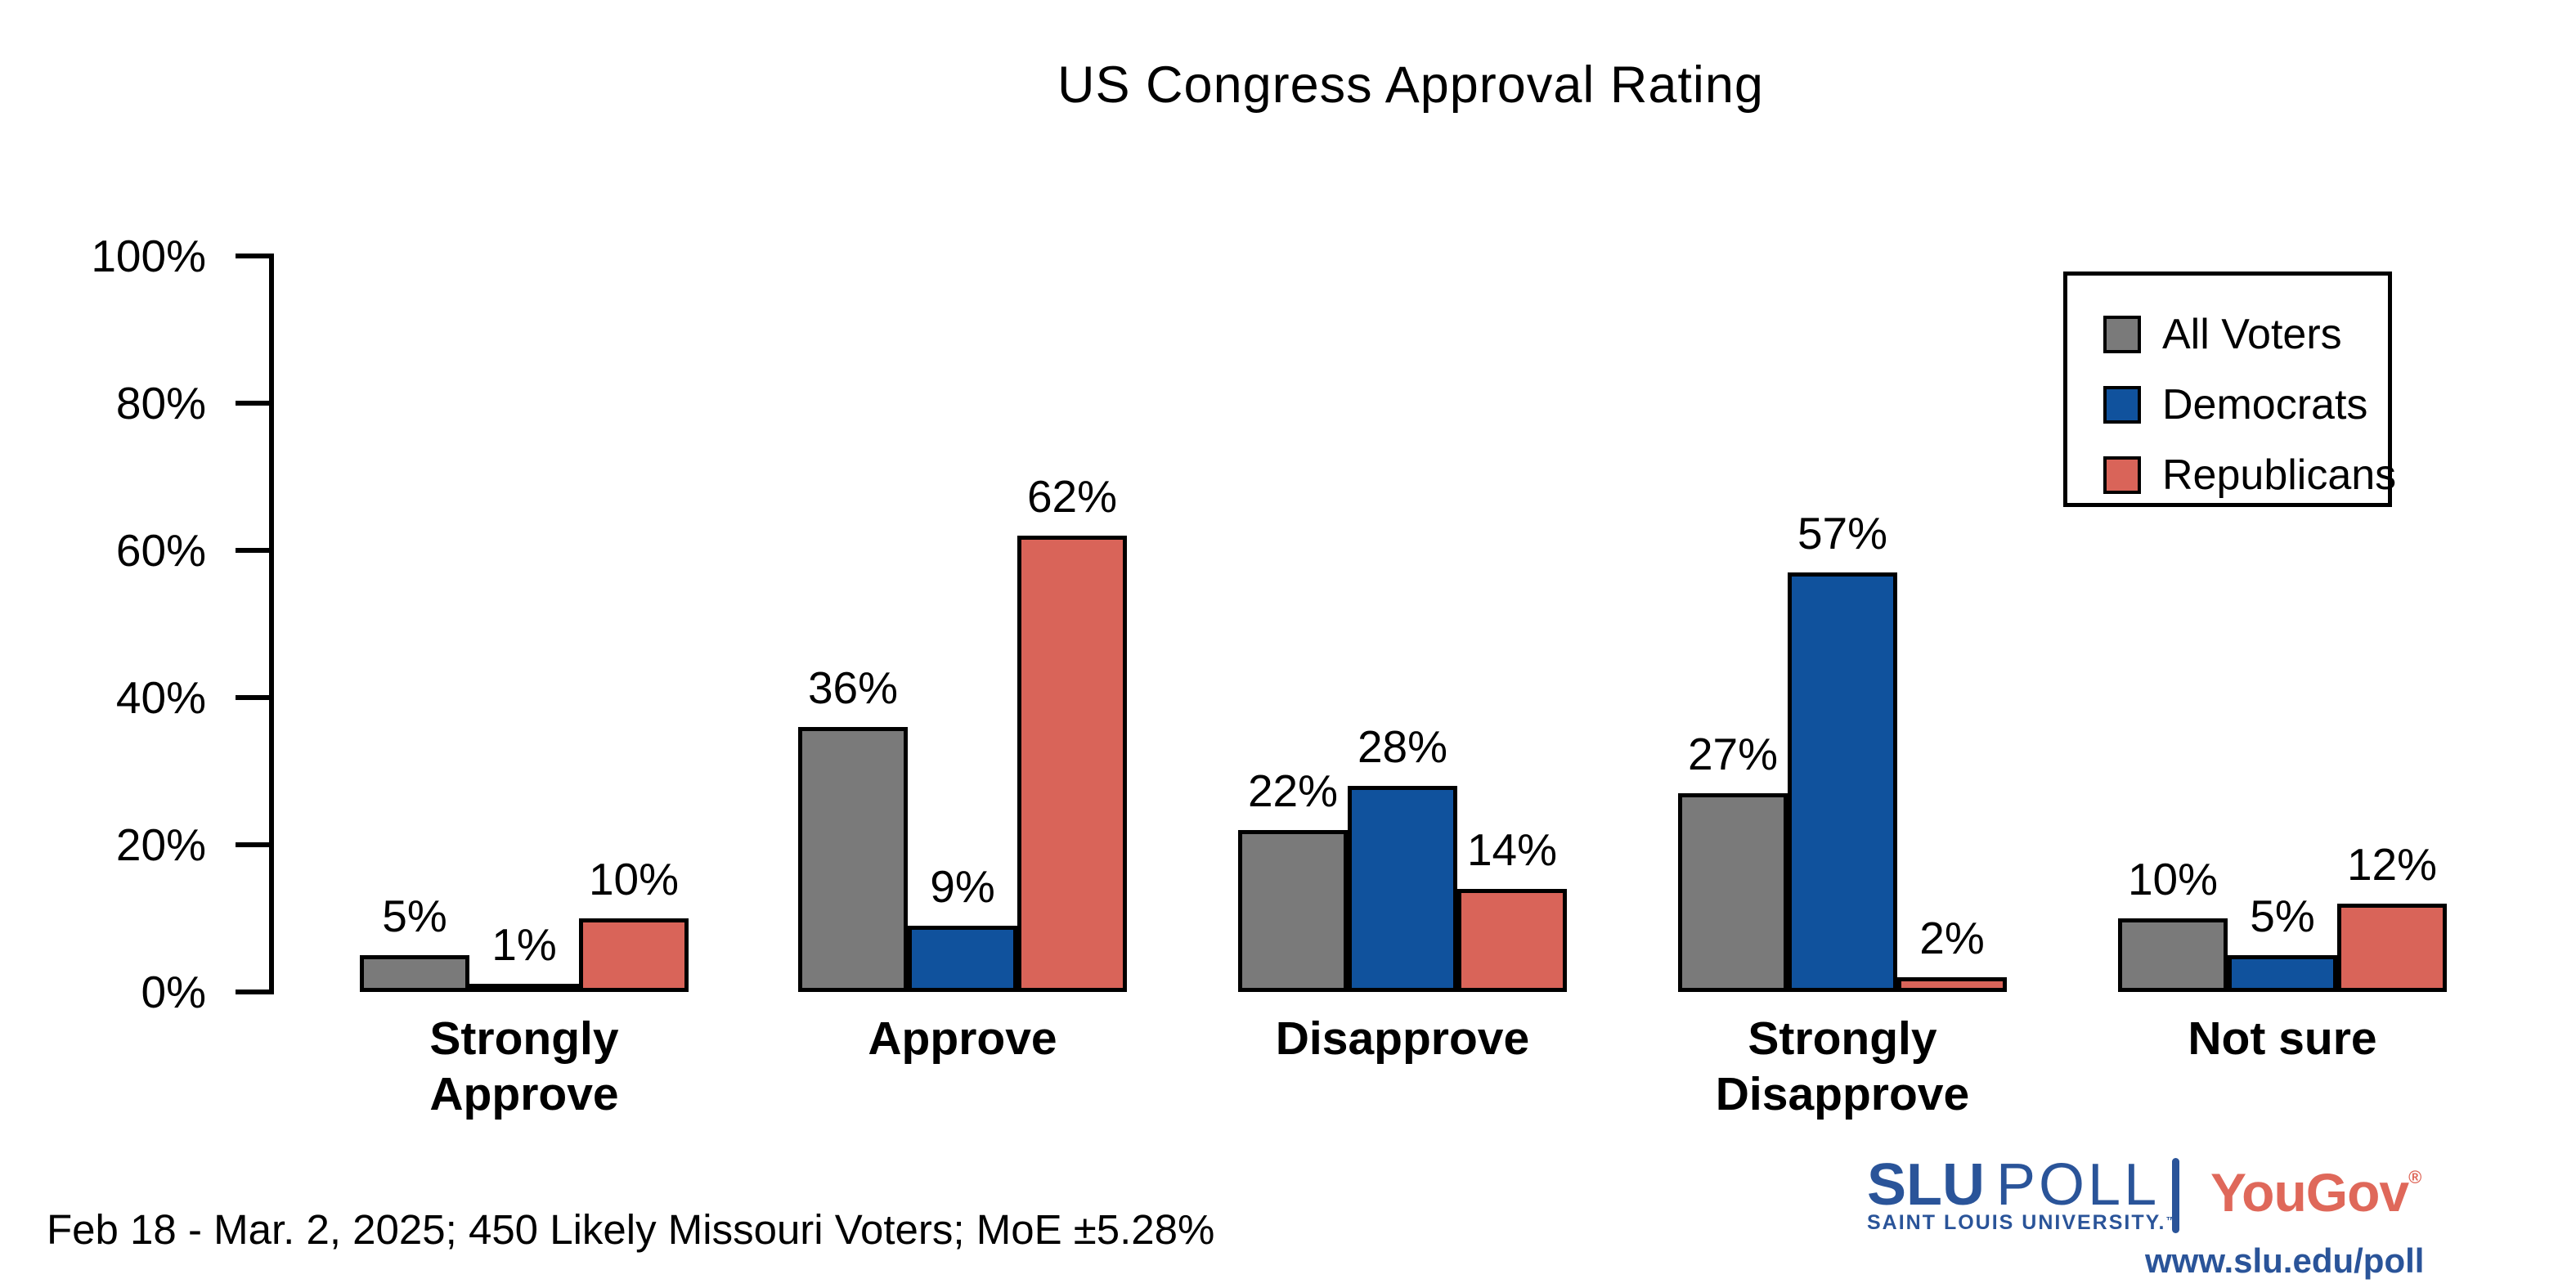 This screenshot has height=1288, width=2576. I want to click on category-label: Strongly Disapprove, so click(1843, 1066).